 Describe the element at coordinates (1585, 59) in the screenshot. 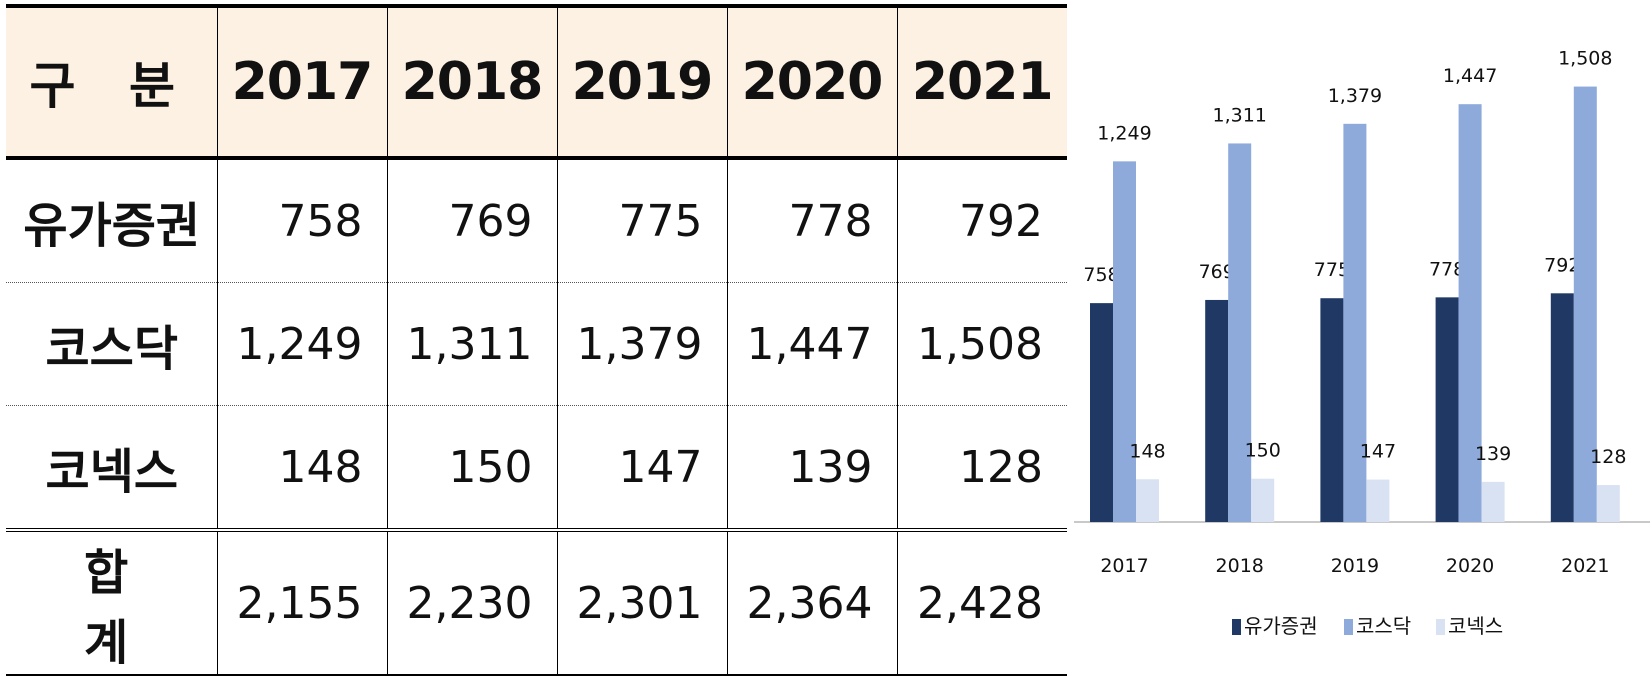

I see `data-label: 1,508` at that location.